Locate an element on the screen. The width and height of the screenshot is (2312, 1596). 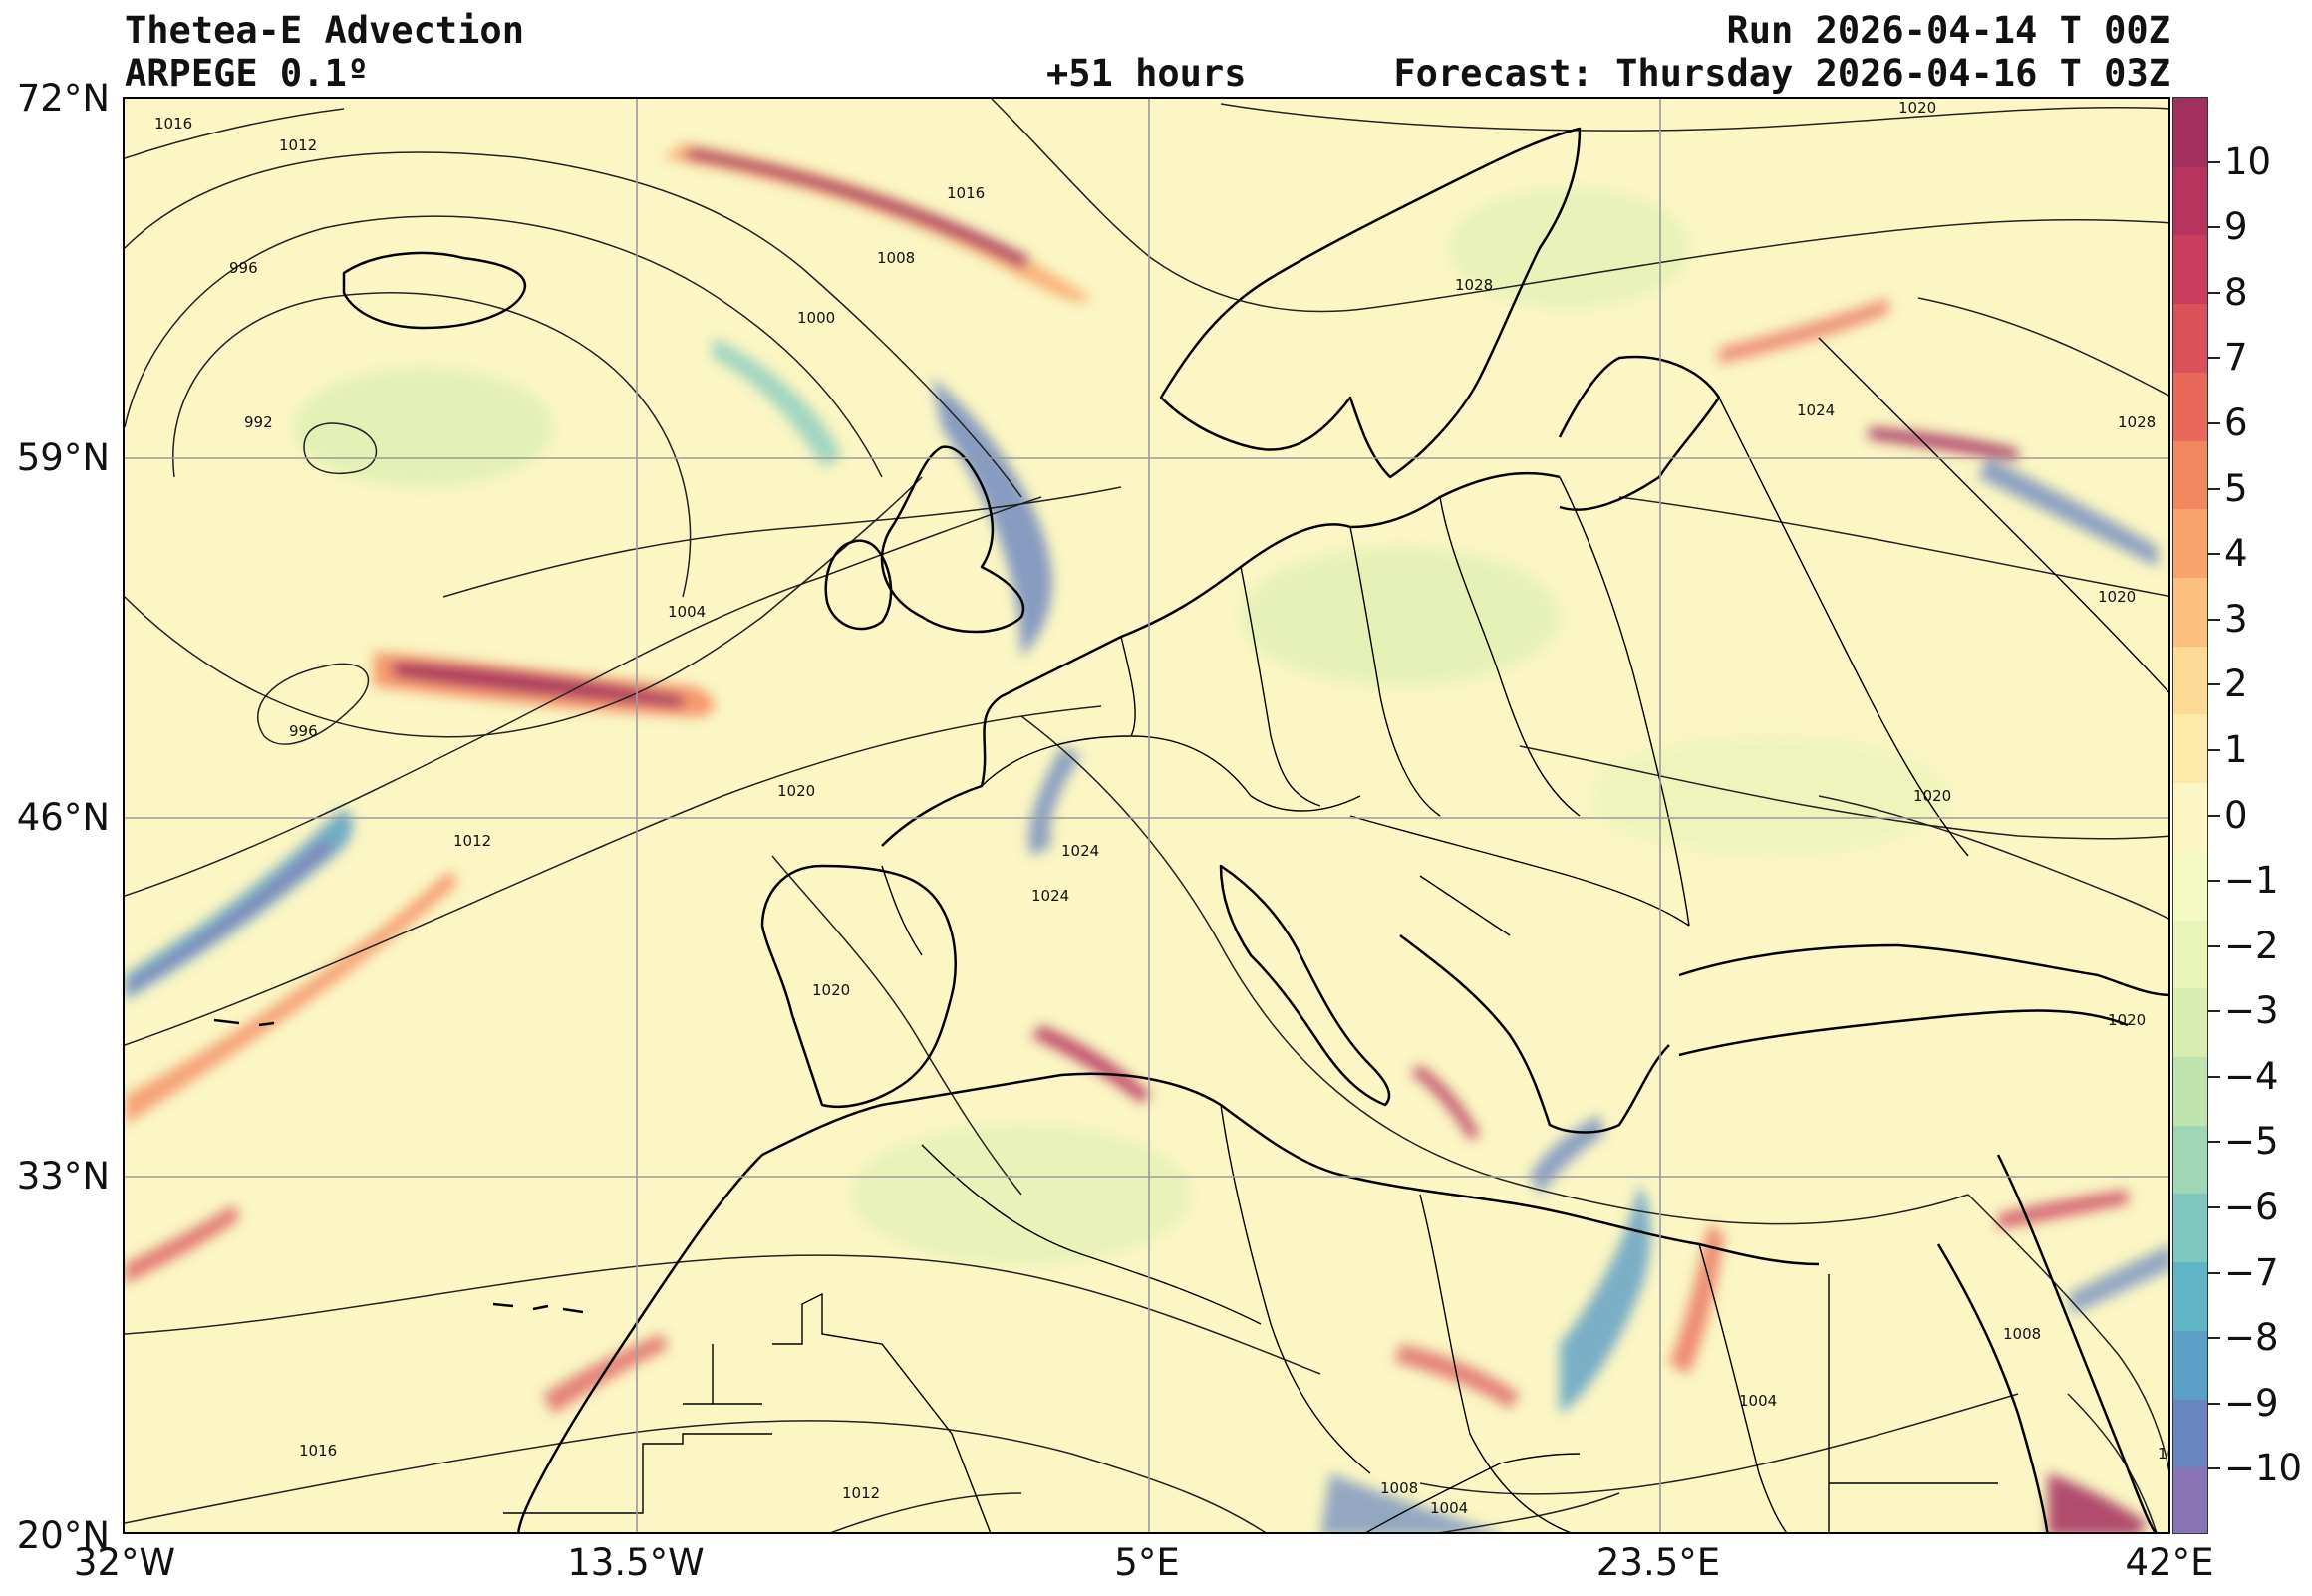
lon-label-32w: 32°W is located at coordinates (124, 1562).